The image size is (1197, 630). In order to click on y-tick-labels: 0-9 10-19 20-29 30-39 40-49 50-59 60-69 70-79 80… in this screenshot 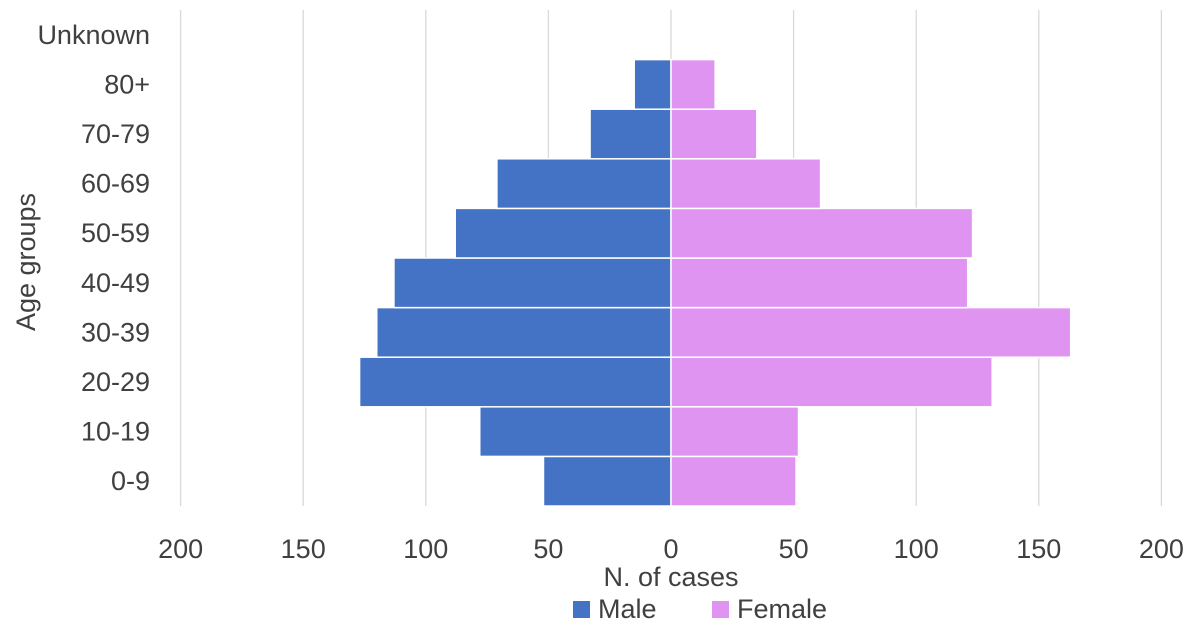, I will do `click(93, 258)`.